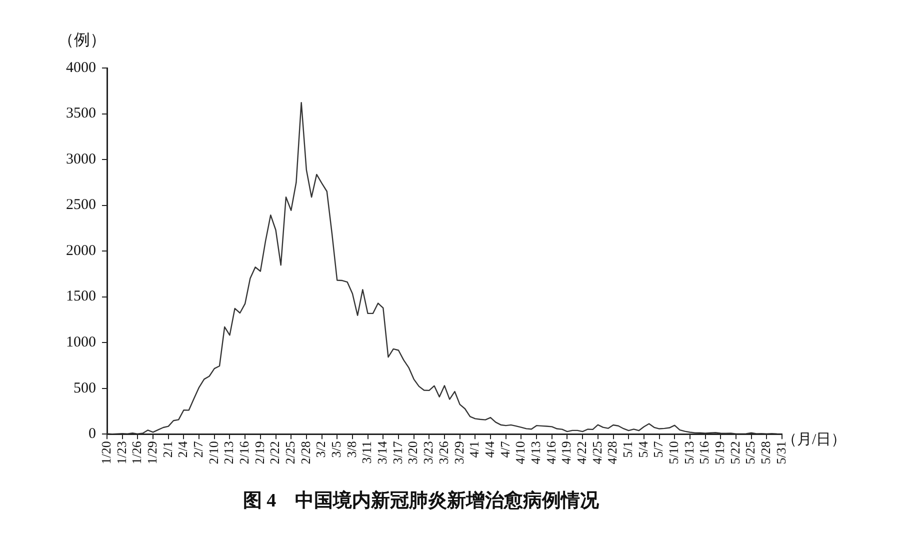  Describe the element at coordinates (351, 449) in the screenshot. I see `x-tick-label: 3/8` at that location.